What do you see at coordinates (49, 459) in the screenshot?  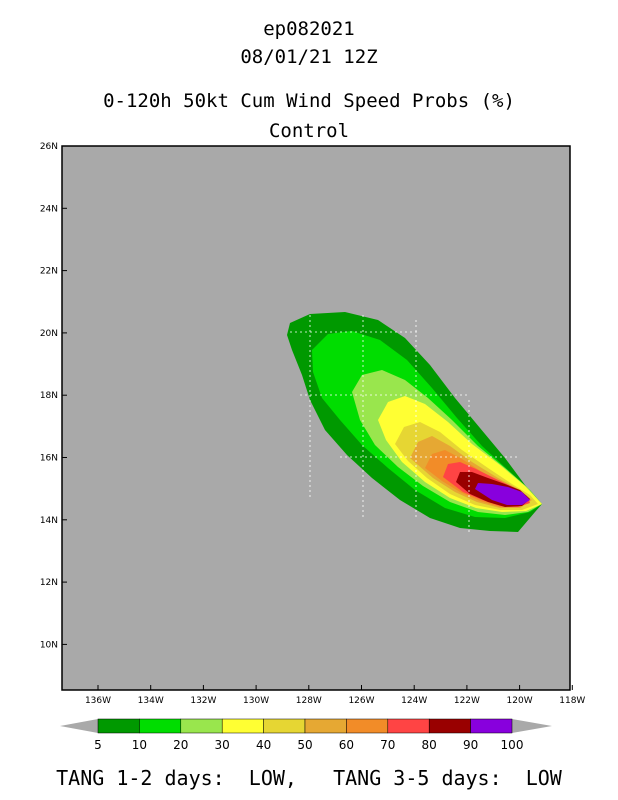 I see `lat-label: 16N` at bounding box center [49, 459].